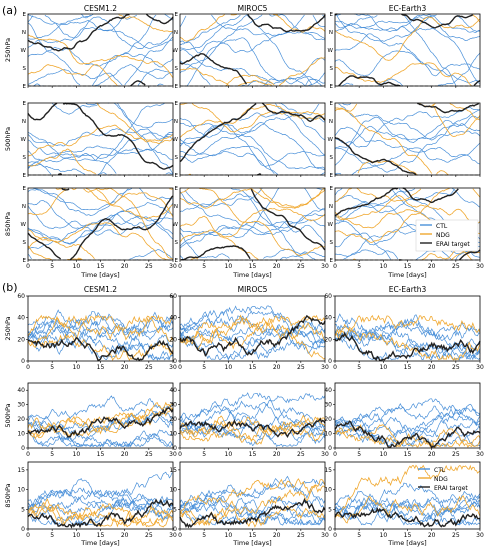 The width and height of the screenshot is (500, 548). I want to click on level-label: 850hPa, so click(8, 495).